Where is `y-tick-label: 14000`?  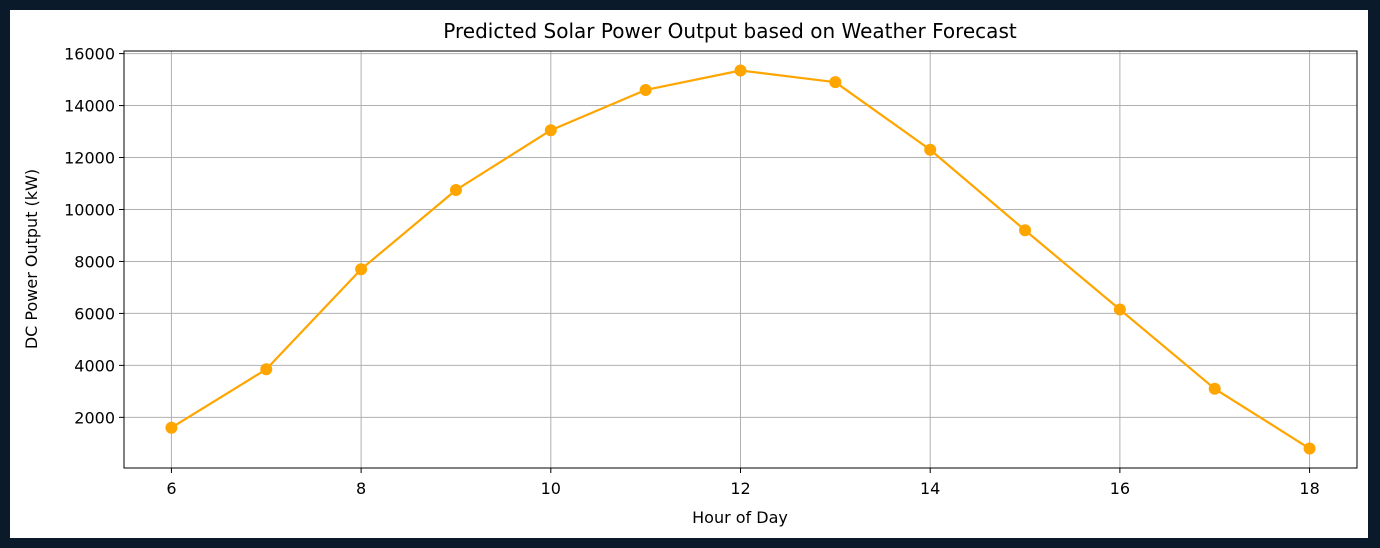 y-tick-label: 14000 is located at coordinates (89, 106).